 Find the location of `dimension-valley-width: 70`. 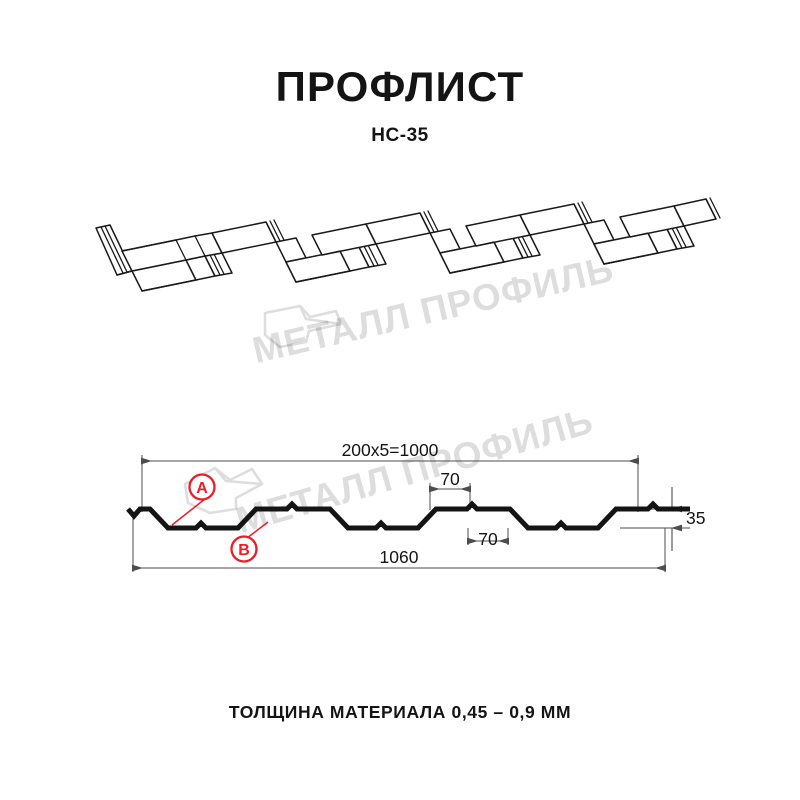

dimension-valley-width: 70 is located at coordinates (488, 539).